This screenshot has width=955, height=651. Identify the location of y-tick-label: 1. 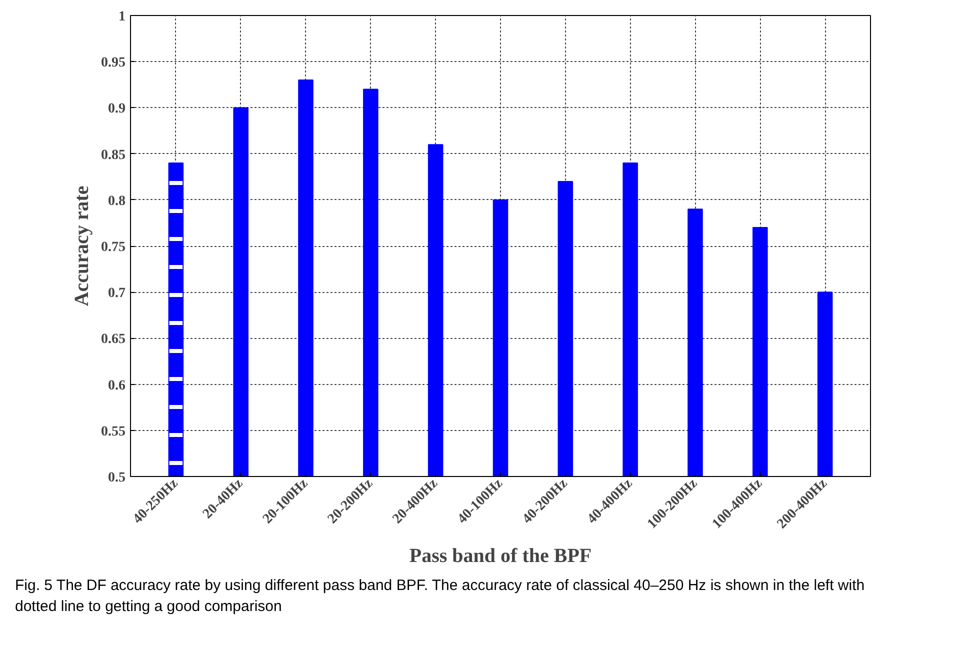
(122, 17).